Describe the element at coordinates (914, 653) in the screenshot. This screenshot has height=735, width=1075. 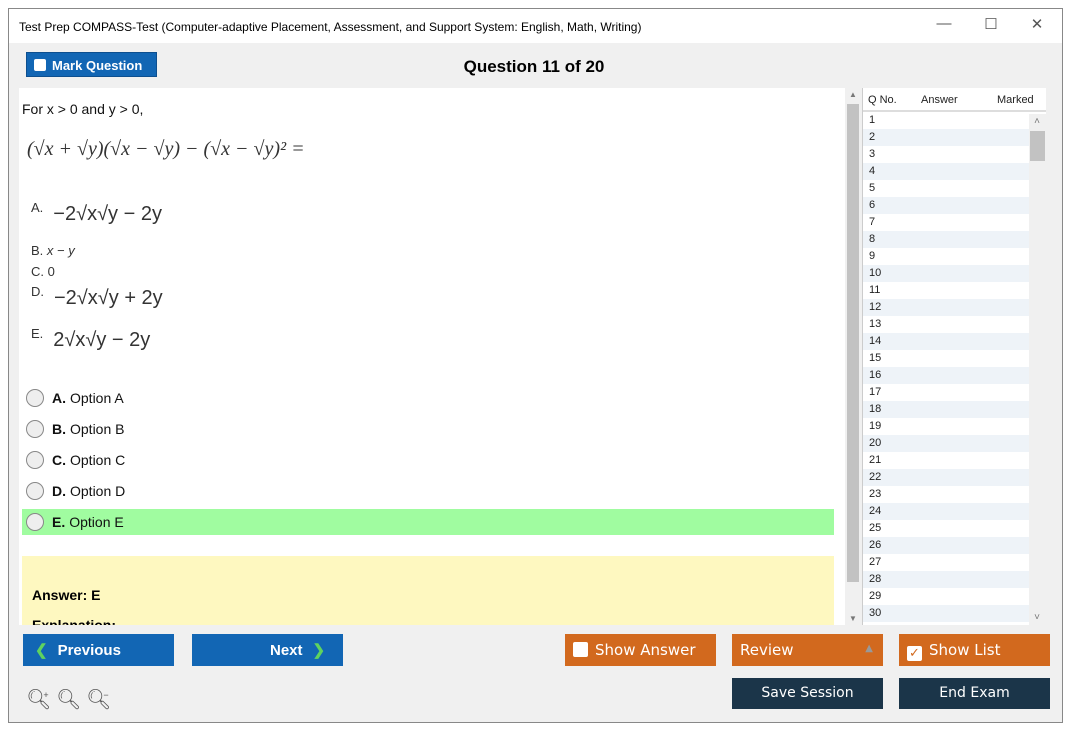
I see `checkbox-checked-icon: ✓` at that location.